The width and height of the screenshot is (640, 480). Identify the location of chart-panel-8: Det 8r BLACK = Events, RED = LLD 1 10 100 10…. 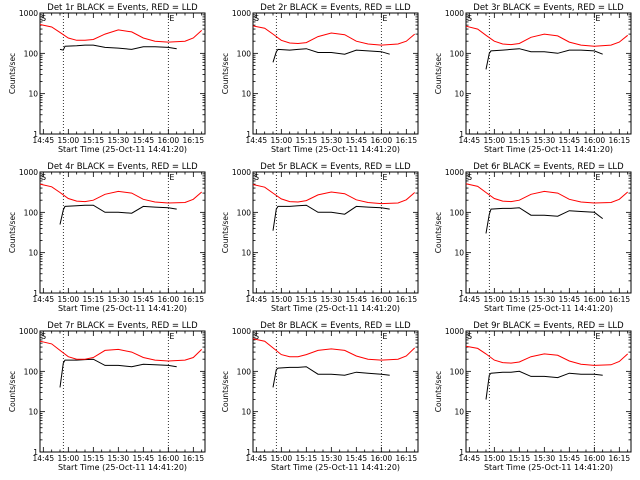
(320, 396).